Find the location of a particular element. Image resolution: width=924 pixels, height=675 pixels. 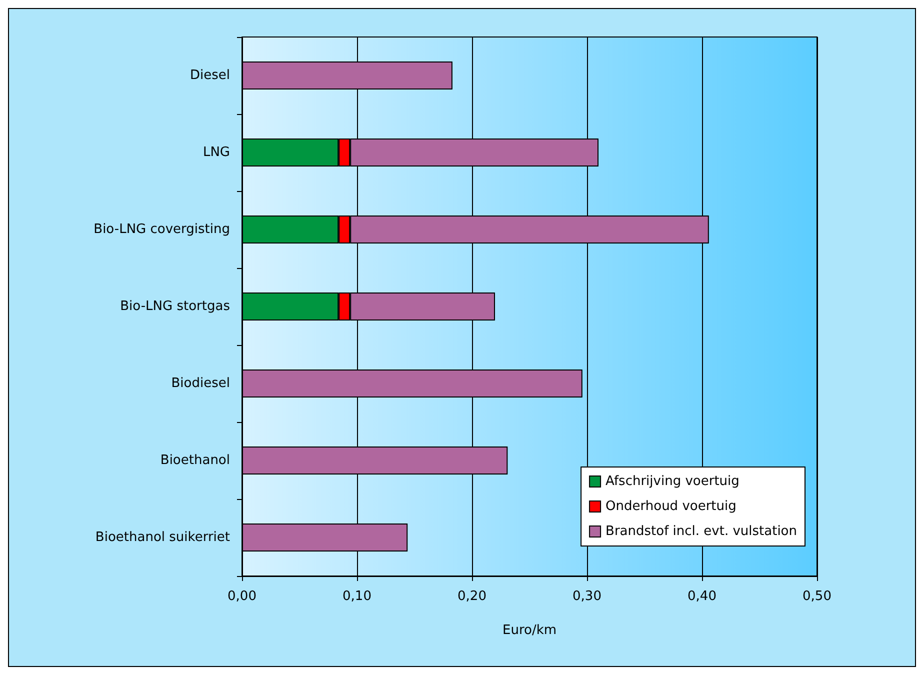

x-tick-label: 0,50 is located at coordinates (817, 596).